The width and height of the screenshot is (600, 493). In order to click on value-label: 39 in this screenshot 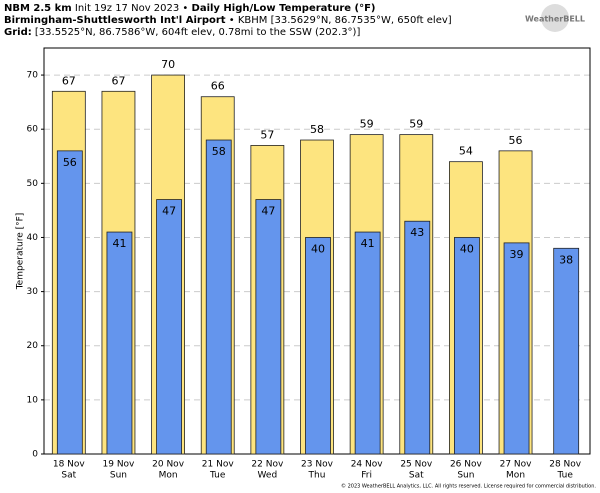, I will do `click(517, 254)`.